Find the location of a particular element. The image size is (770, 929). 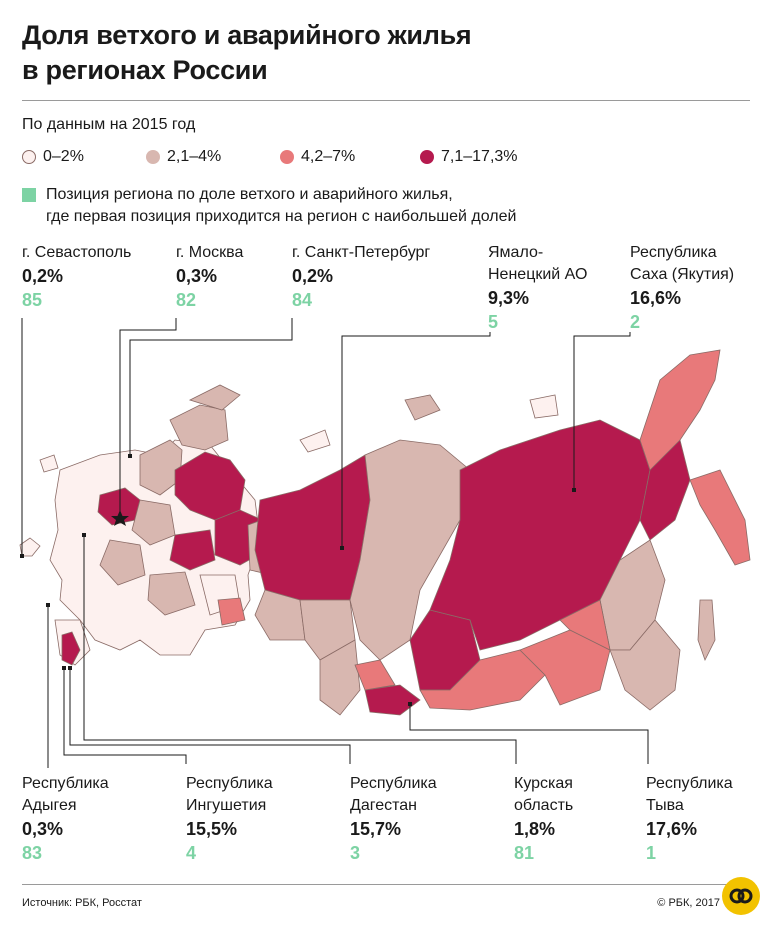

region-primorye is located at coordinates (645, 665).